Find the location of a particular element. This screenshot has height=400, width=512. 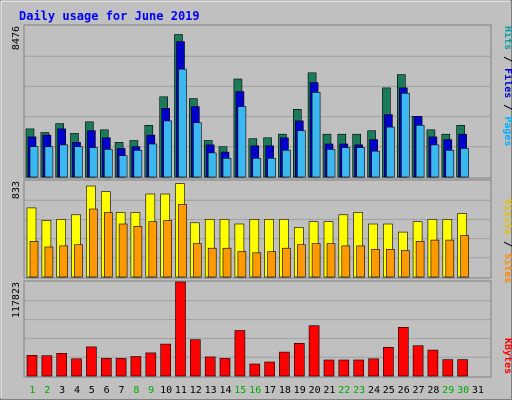

panel3-gridlines is located at coordinates (257, 329).